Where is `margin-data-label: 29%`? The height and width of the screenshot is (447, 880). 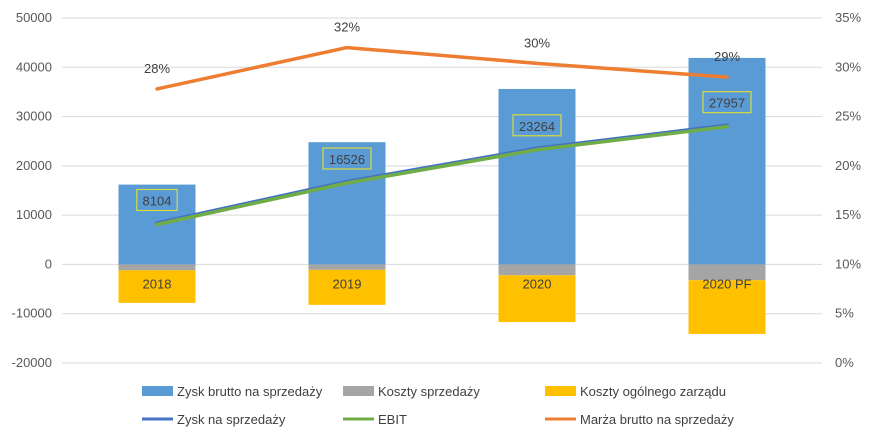 margin-data-label: 29% is located at coordinates (727, 56).